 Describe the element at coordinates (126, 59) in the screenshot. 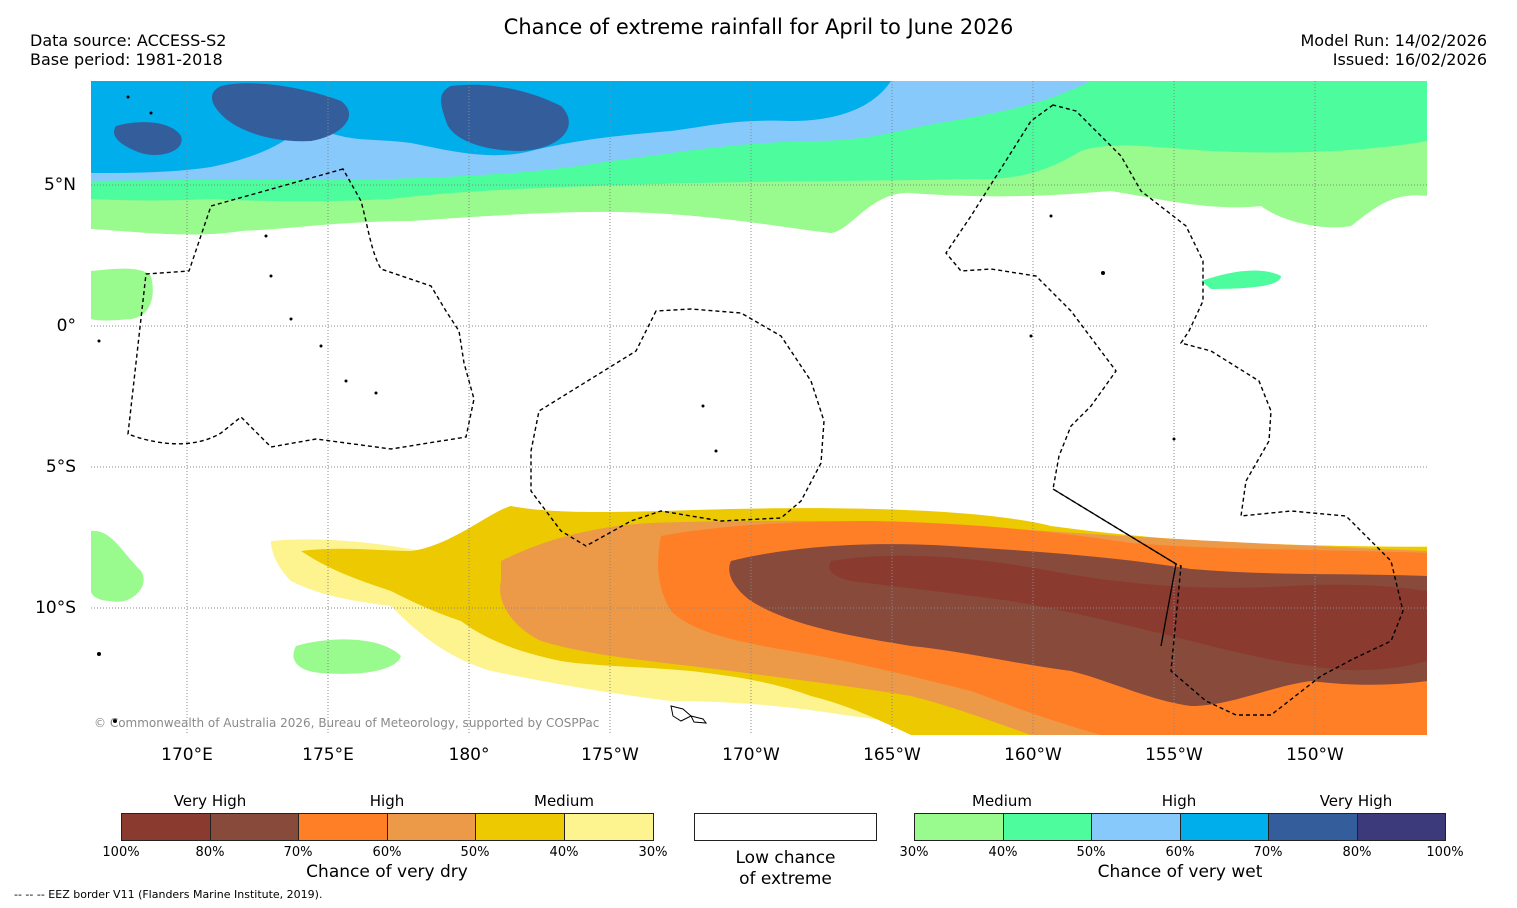

I see `base-period-text: Base period: 1981-2018` at that location.